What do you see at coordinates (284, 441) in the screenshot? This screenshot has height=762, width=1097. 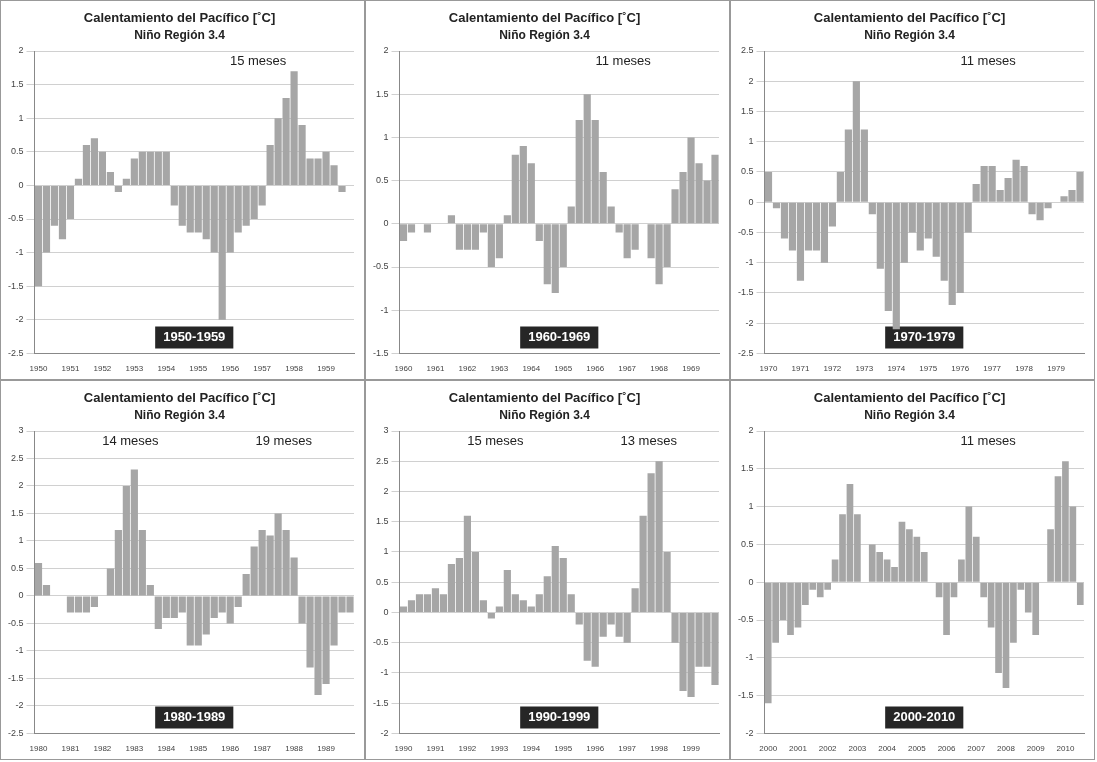 I see `annotation: 19 meses` at bounding box center [284, 441].